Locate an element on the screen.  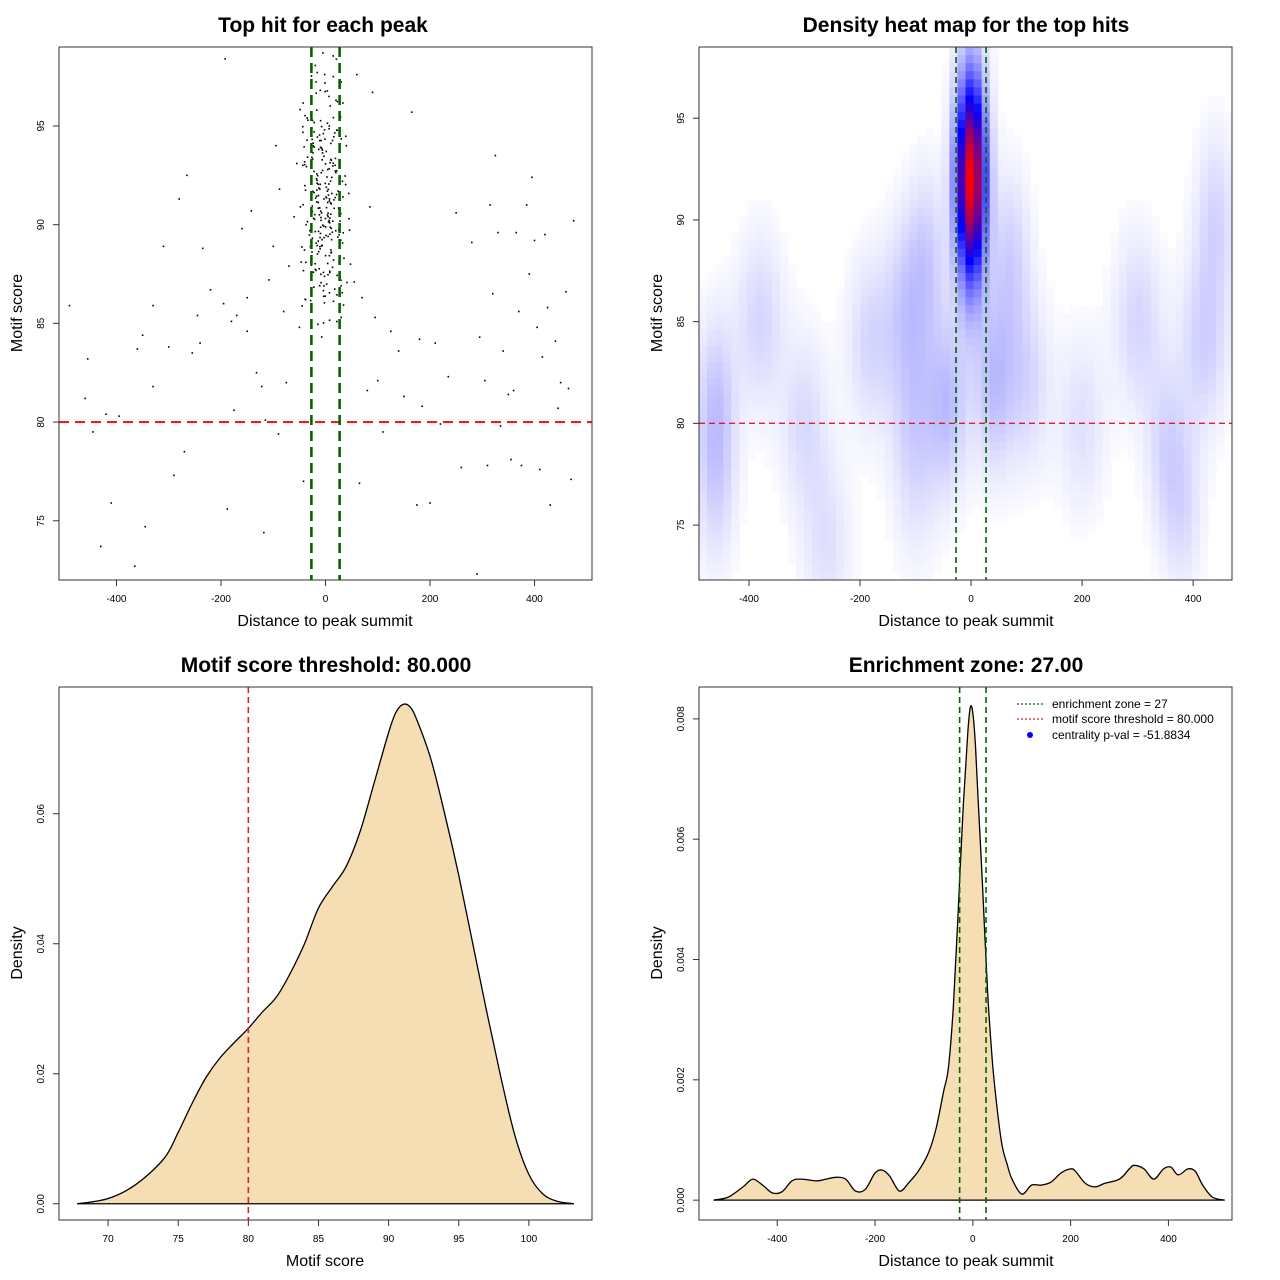
heatmap-xtick-label: -400 is located at coordinates (749, 599).